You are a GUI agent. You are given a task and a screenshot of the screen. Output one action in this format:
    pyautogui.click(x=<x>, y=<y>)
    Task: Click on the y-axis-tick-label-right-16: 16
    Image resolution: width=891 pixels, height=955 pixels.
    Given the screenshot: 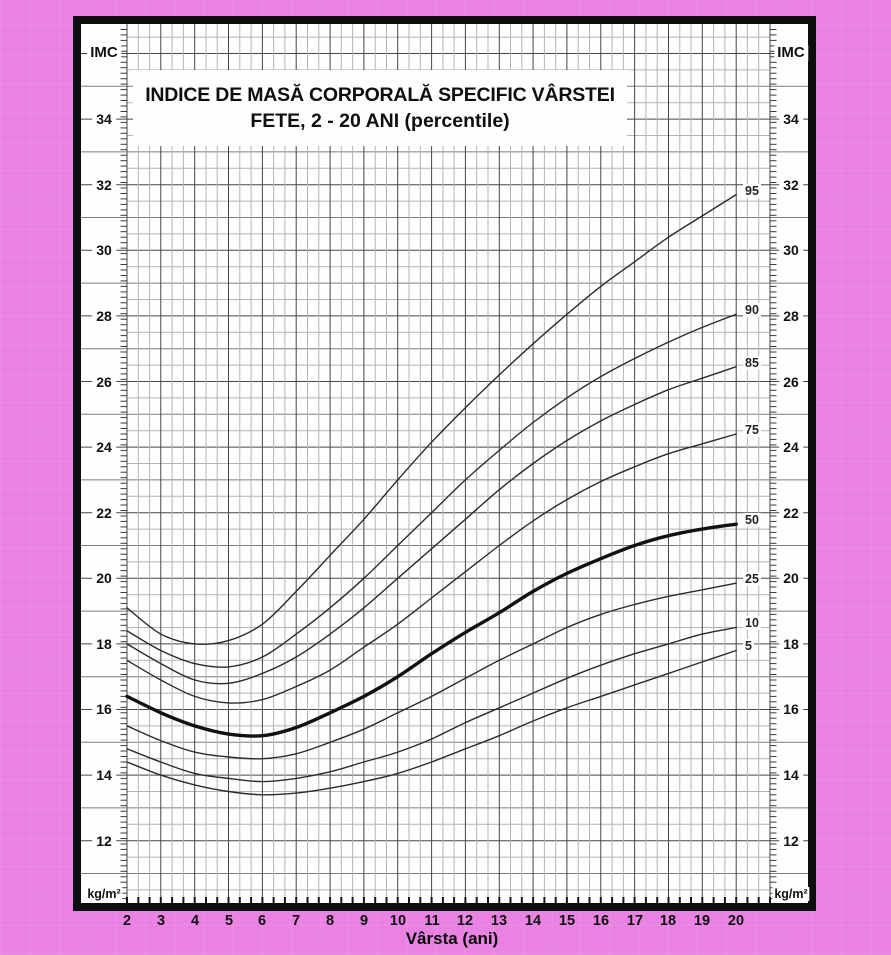 What is the action you would take?
    pyautogui.click(x=791, y=709)
    